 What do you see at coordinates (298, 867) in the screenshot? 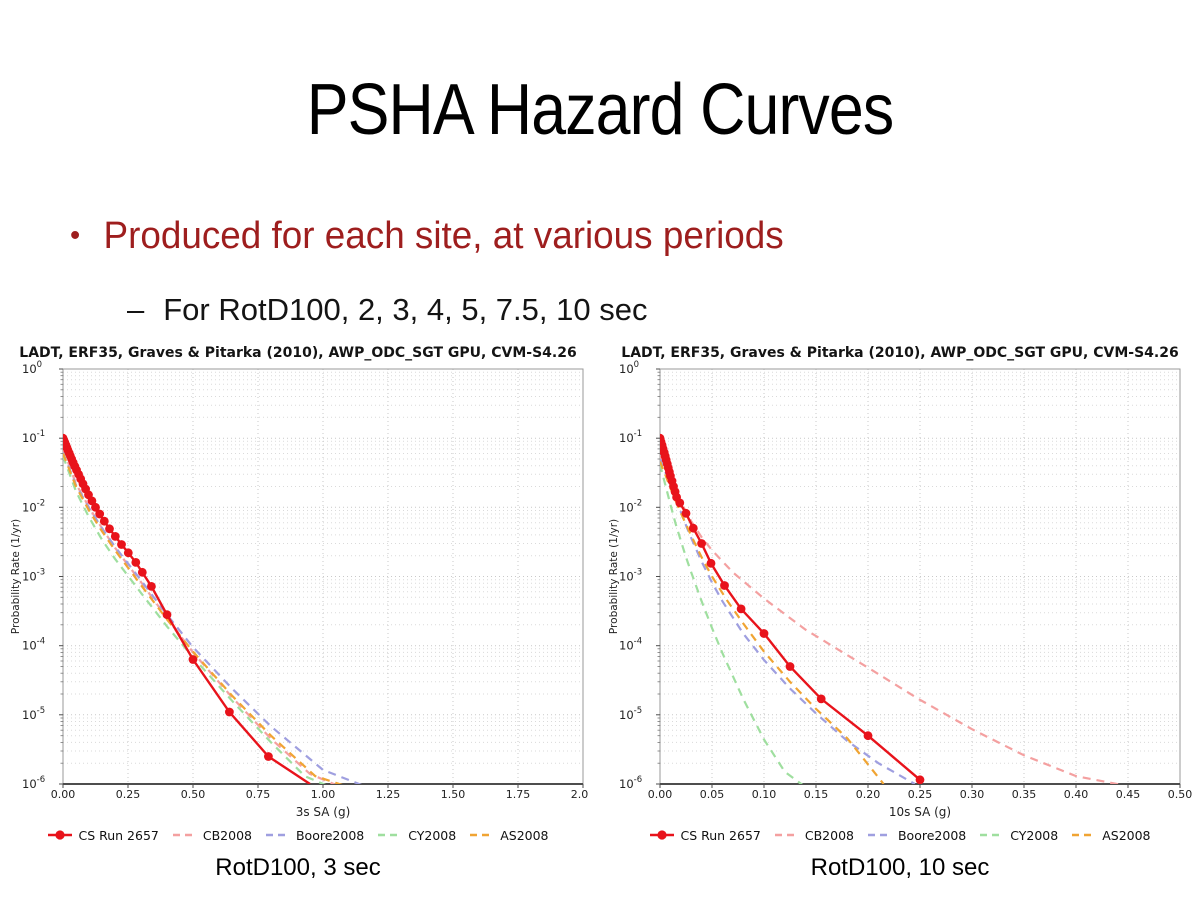
I see `hazard-chart-3s-caption: RotD100, 3 sec` at bounding box center [298, 867].